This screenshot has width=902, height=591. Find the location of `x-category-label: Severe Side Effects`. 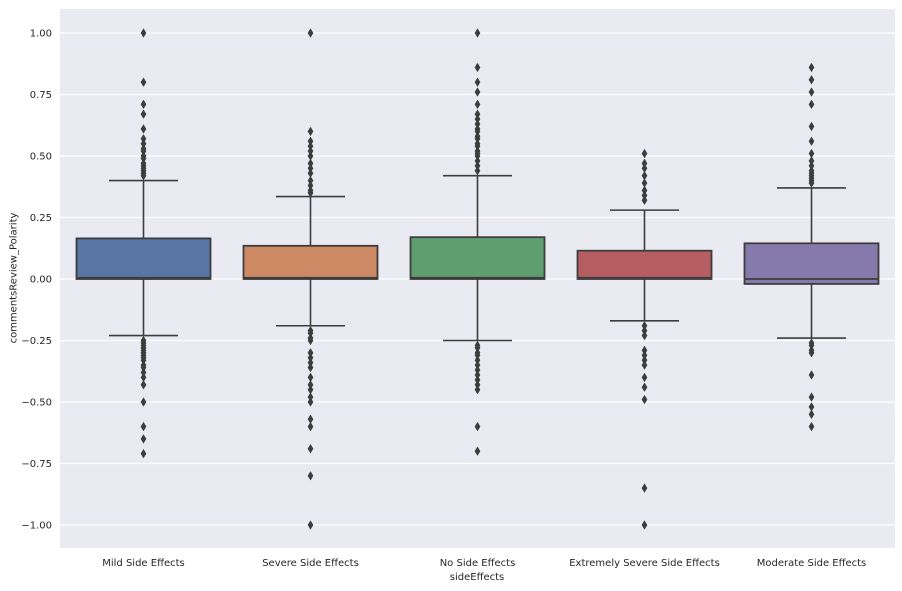

x-category-label: Severe Side Effects is located at coordinates (310, 563).